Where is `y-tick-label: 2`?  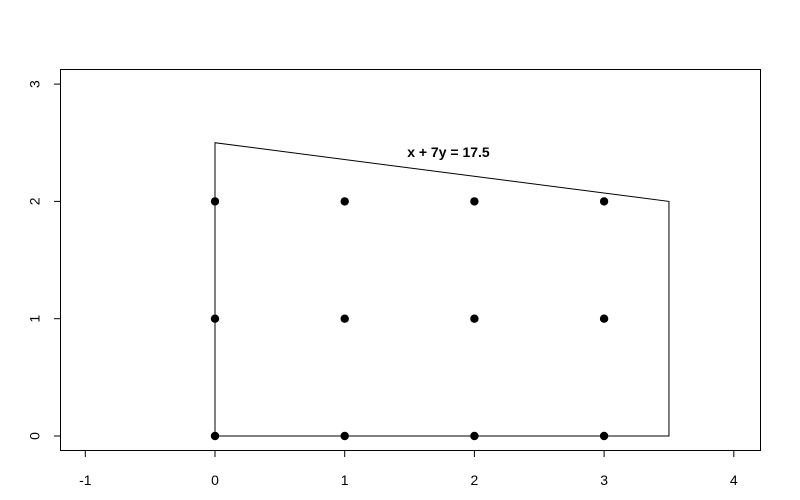 y-tick-label: 2 is located at coordinates (35, 201).